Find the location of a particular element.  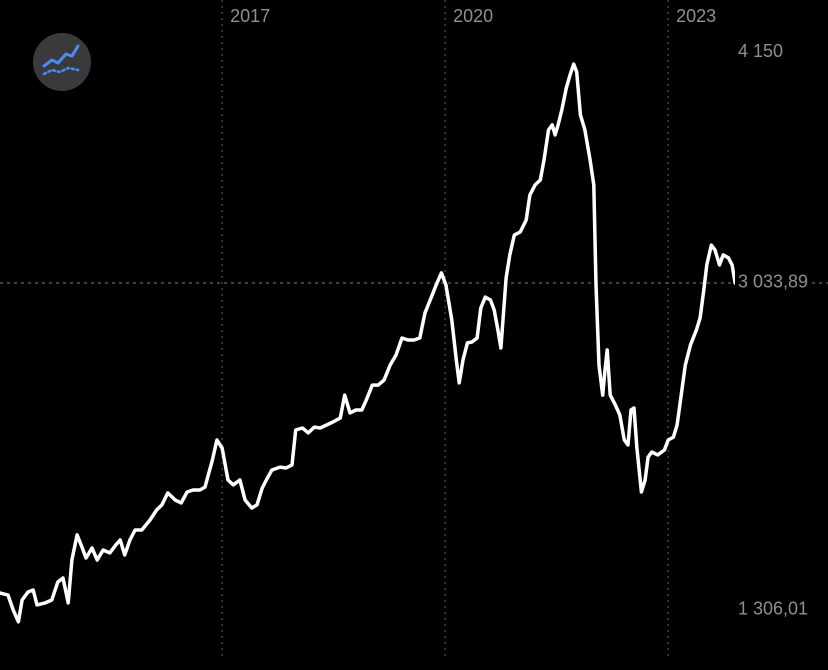

button-circle is located at coordinates (62, 62).